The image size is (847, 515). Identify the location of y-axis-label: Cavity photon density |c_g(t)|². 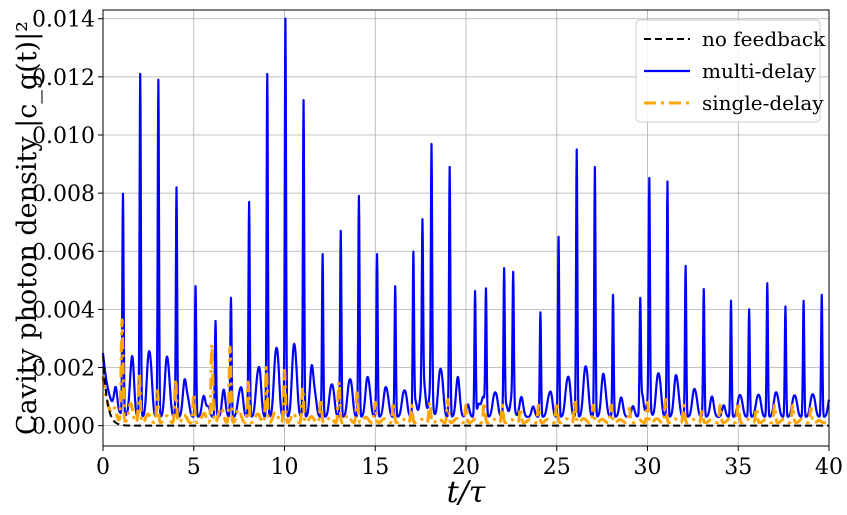
(27, 228).